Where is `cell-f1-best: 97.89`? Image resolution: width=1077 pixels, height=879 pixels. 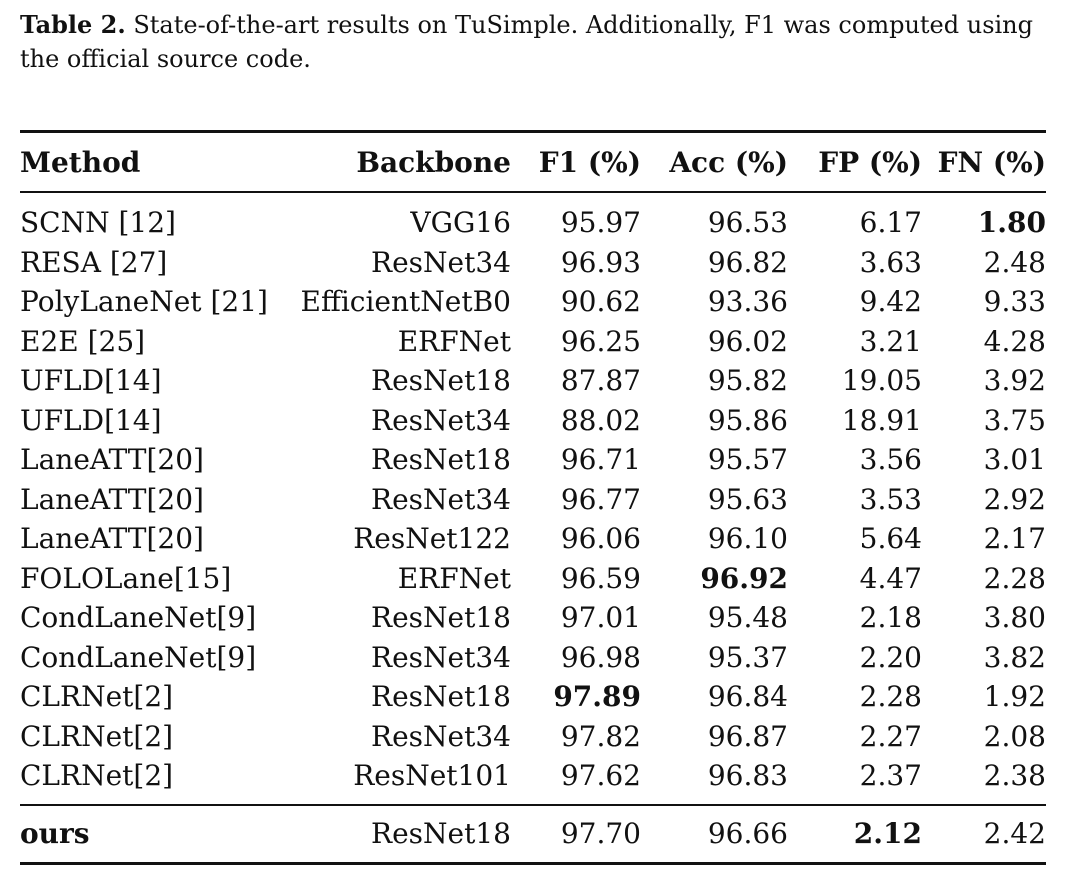 cell-f1-best: 97.89 is located at coordinates (597, 696).